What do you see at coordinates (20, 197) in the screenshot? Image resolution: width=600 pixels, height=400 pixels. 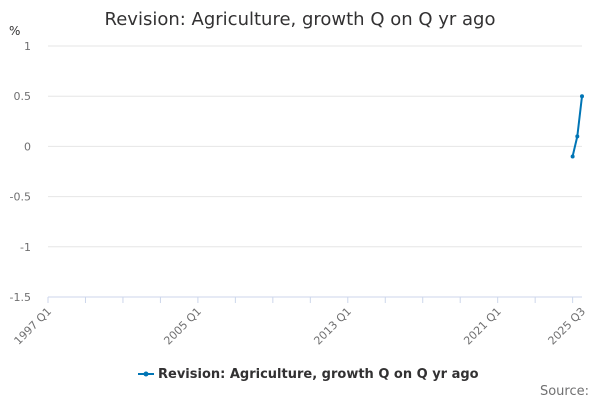 I see `y-tick-label: -0.5` at bounding box center [20, 197].